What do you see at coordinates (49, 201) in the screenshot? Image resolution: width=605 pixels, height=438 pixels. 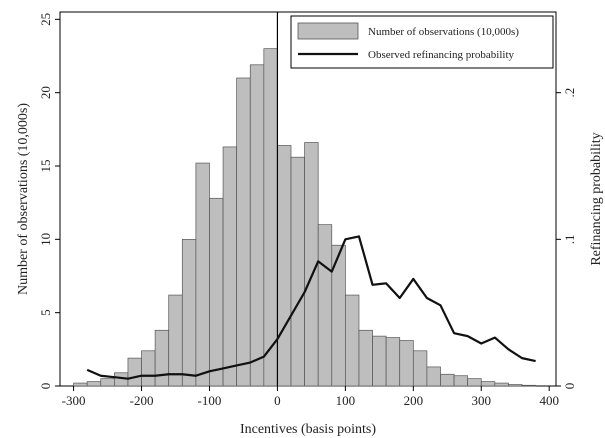 I see `y-axis-left: 0 5 10 15 20 25` at bounding box center [49, 201].